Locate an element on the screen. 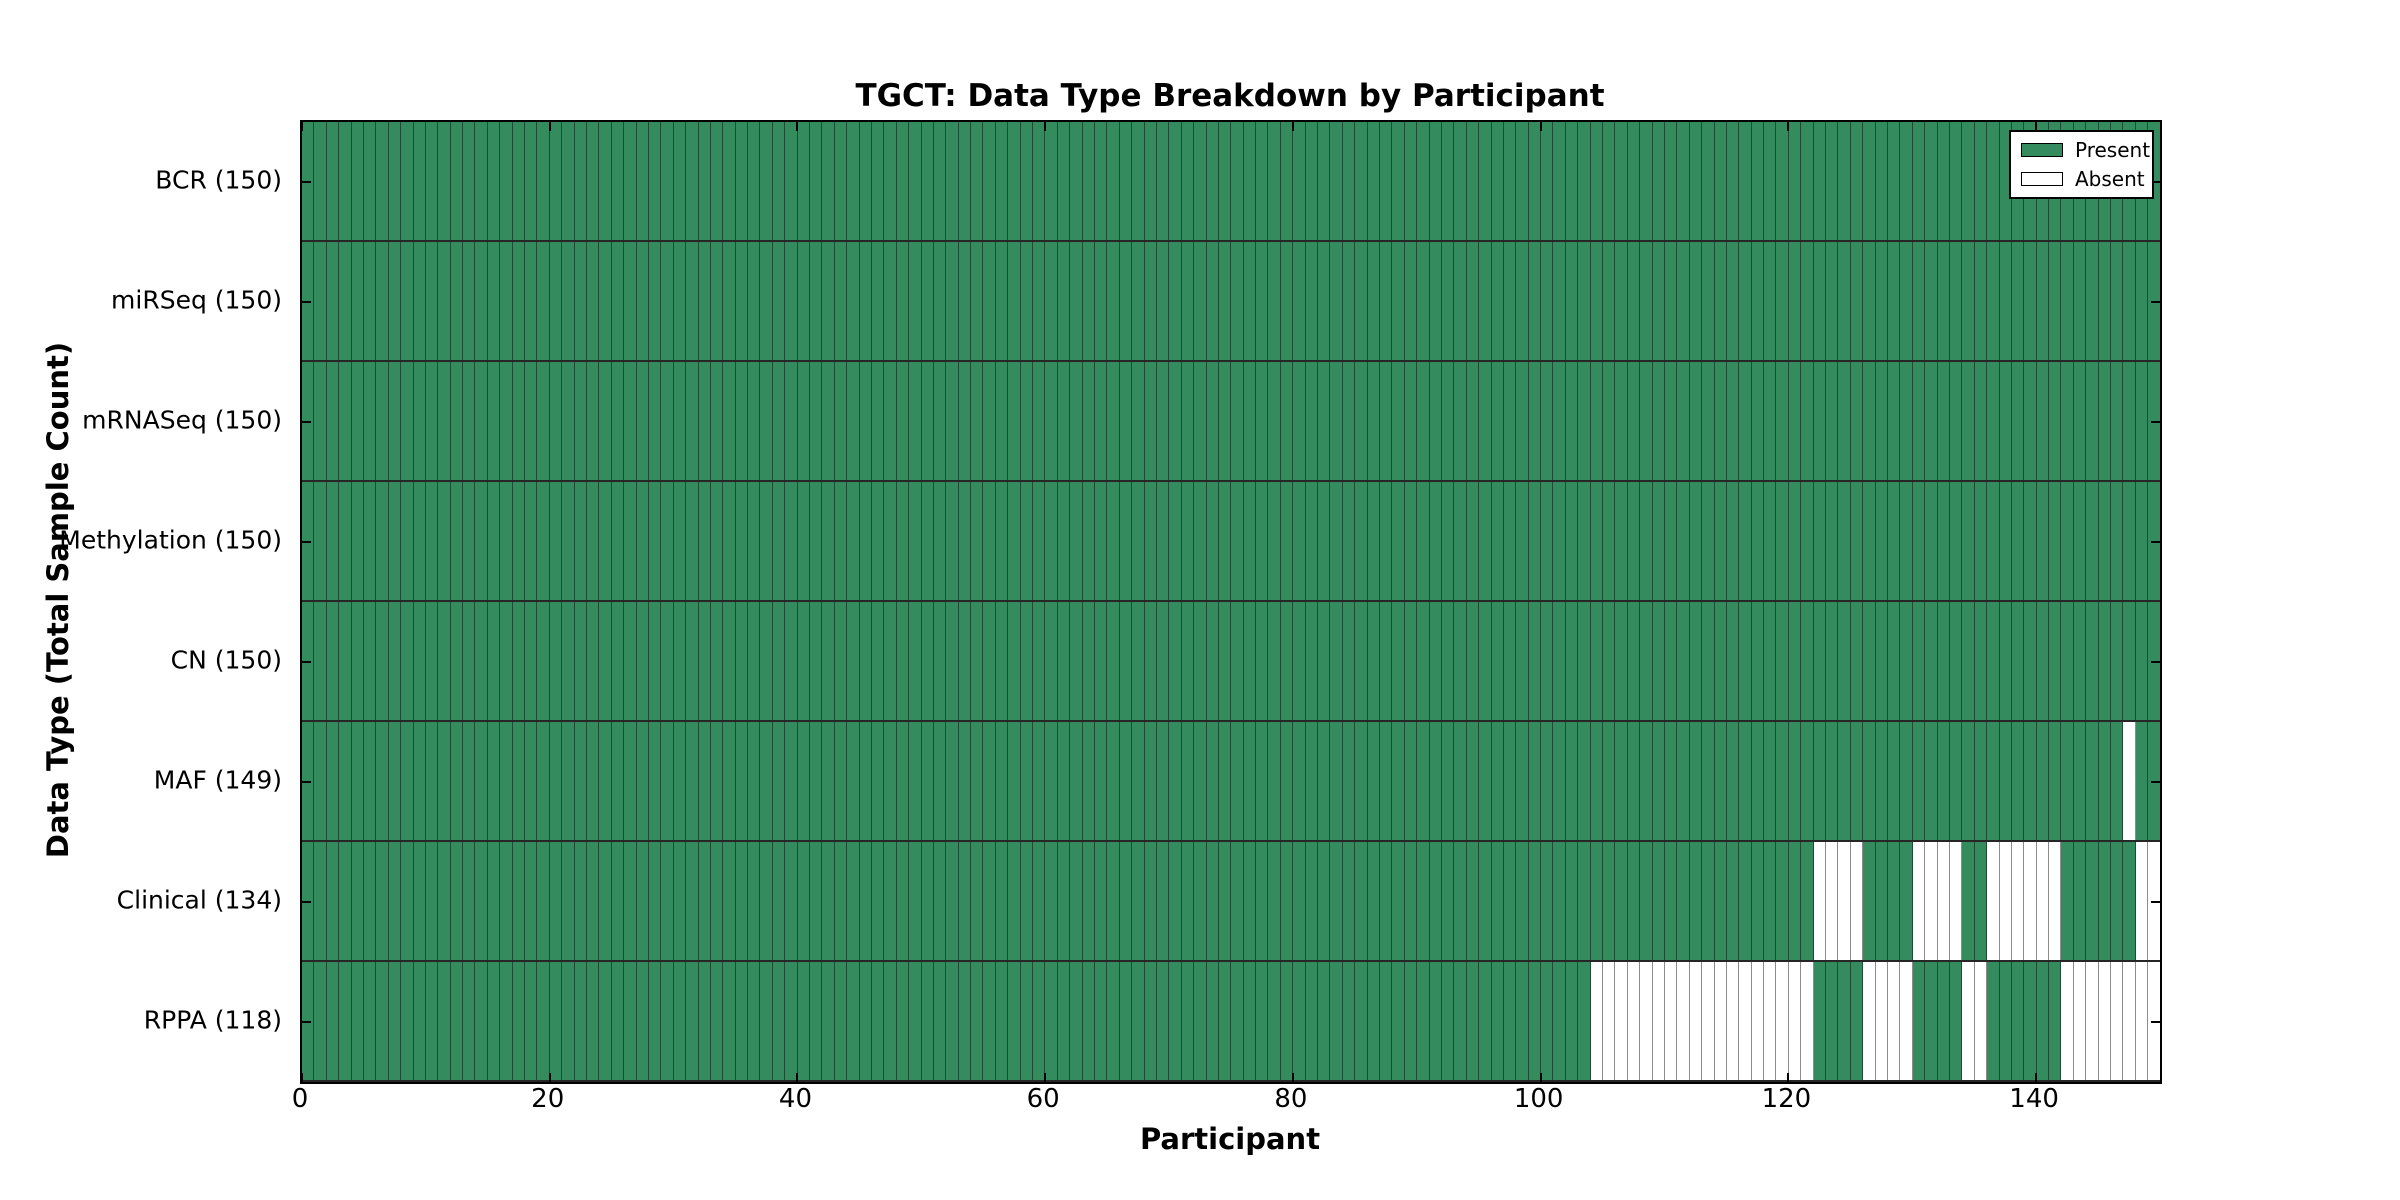 Image resolution: width=2400 pixels, height=1200 pixels. y-tick-label-maf: MAF (149) is located at coordinates (217, 780).